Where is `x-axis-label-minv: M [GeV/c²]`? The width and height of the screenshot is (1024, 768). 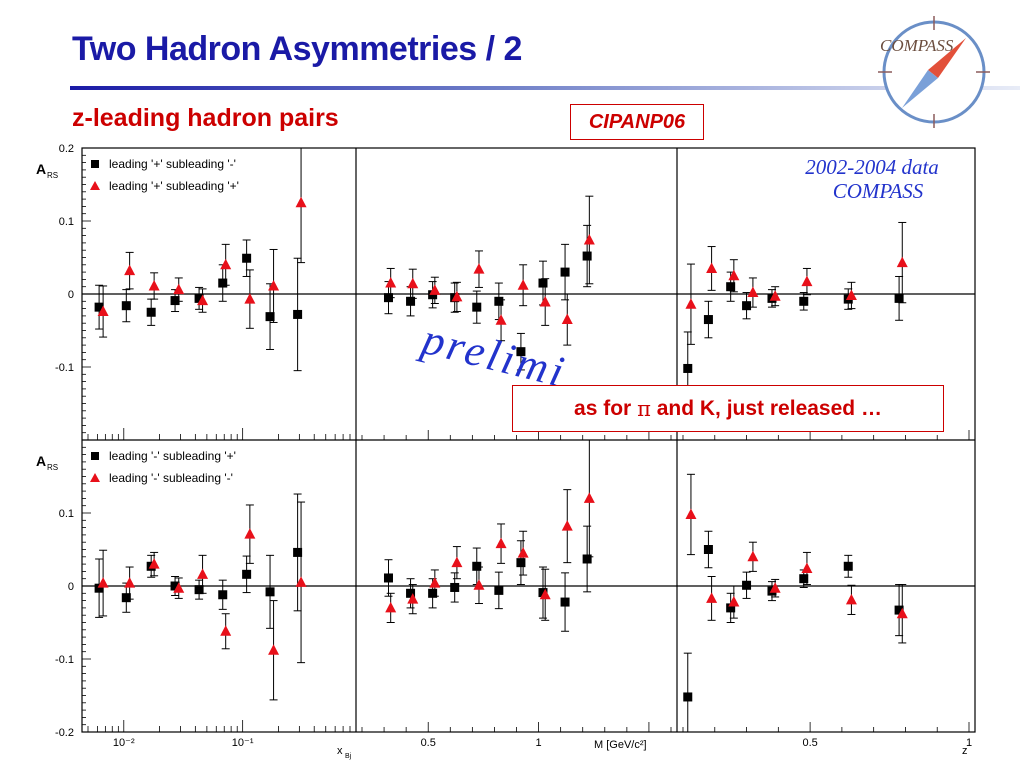 x-axis-label-minv: M [GeV/c²] is located at coordinates (620, 745).